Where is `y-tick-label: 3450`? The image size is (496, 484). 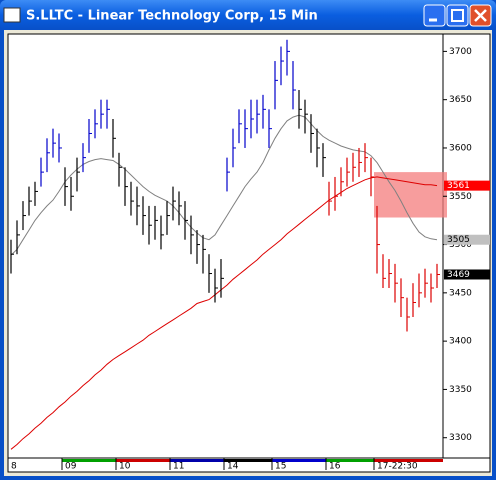
y-tick-label: 3450 is located at coordinates (460, 293).